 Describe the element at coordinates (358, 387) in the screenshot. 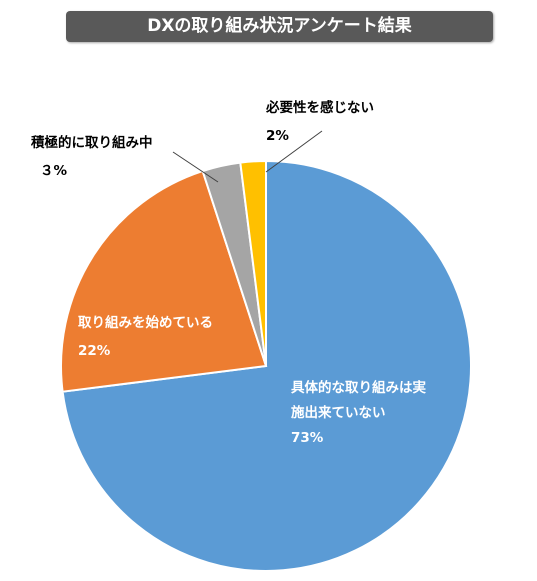

I see `slice-category: 具体的な取り組みは実` at that location.